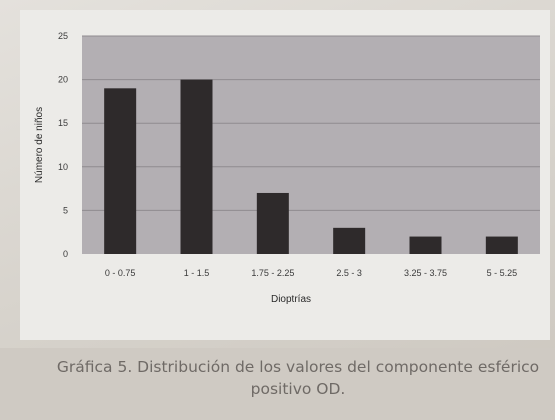 Image resolution: width=555 pixels, height=420 pixels. Describe the element at coordinates (349, 273) in the screenshot. I see `x-tick-label: 2.5 - 3` at that location.